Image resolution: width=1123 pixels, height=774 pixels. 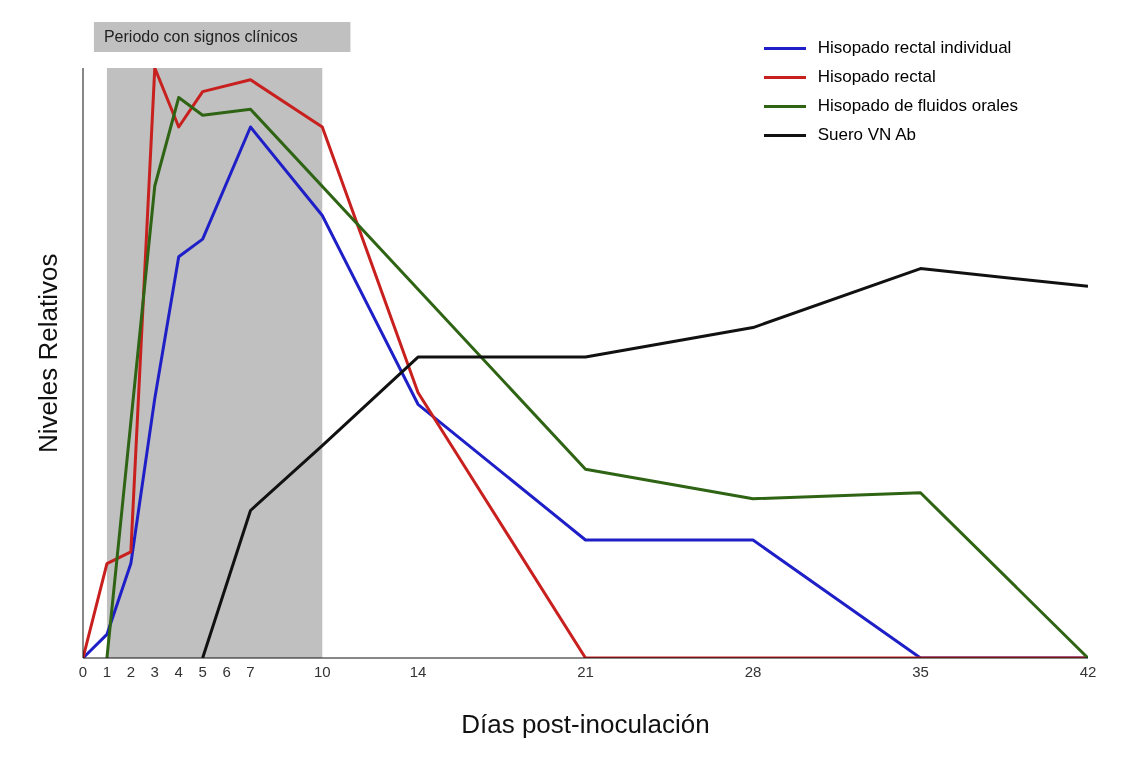 I want to click on y-axis-title: Niveles Relativos, so click(x=48, y=353).